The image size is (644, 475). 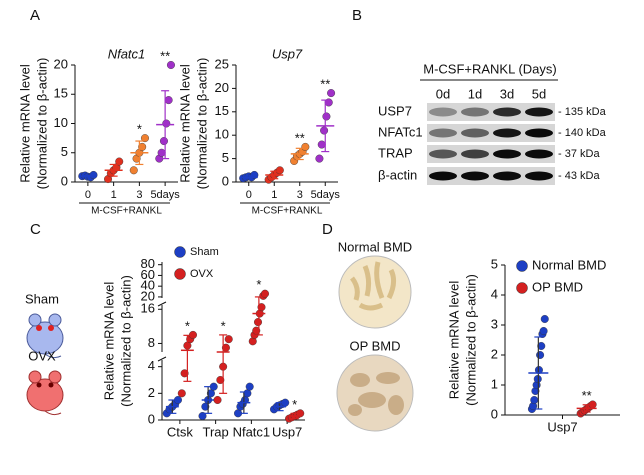 I want to click on x-tick-label: Trap, so click(x=216, y=431).